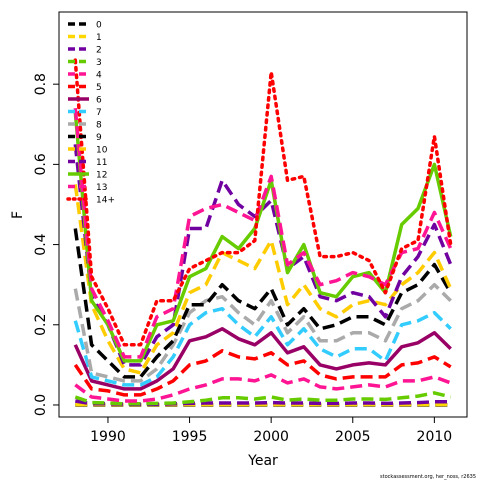 The width and height of the screenshot is (480, 480). What do you see at coordinates (99, 88) in the screenshot?
I see `legend-label: 5` at bounding box center [99, 88].